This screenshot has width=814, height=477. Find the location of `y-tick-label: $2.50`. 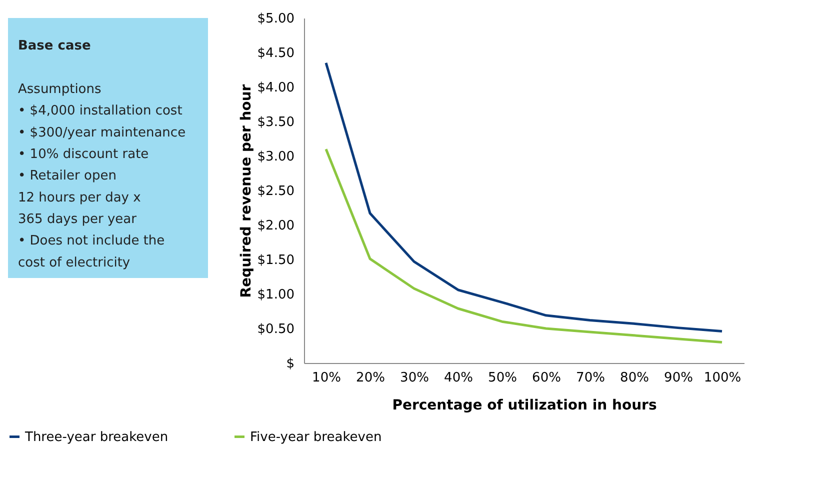

y-tick-label: $2.50 is located at coordinates (275, 191).